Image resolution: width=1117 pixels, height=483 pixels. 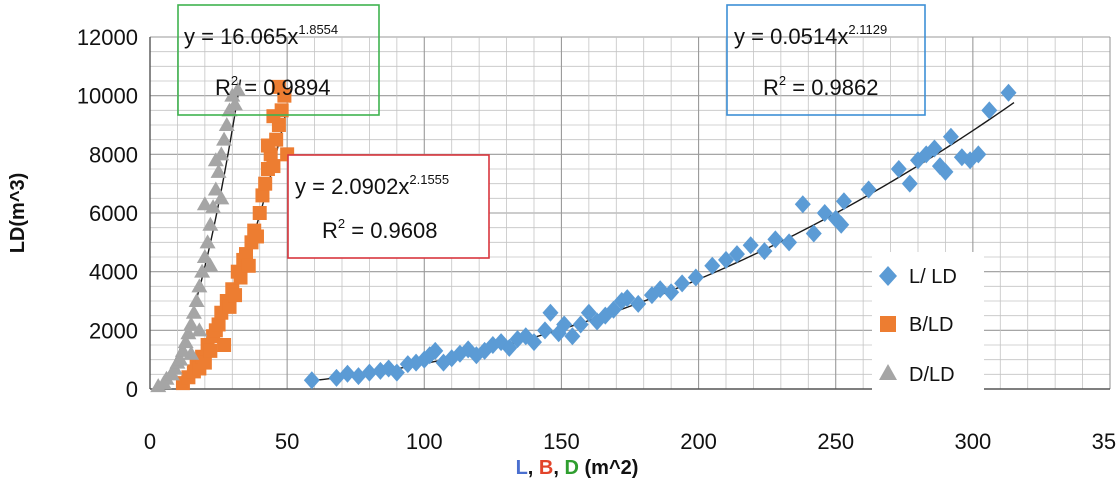 I want to click on equation-box-b: y = 2.0902x2.1555 R2 = 0.9608, so click(x=388, y=206).